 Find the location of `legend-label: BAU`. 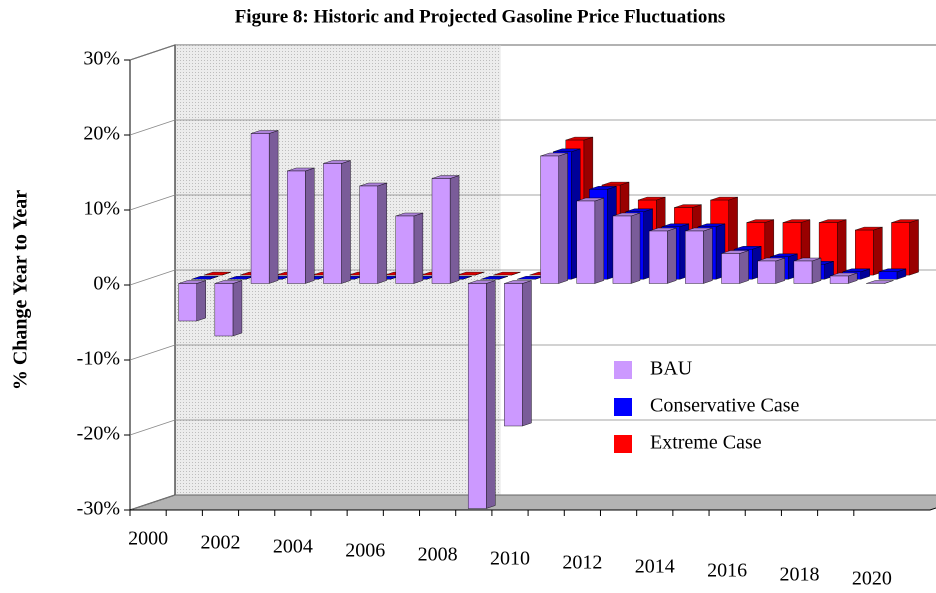

legend-label: BAU is located at coordinates (671, 369).